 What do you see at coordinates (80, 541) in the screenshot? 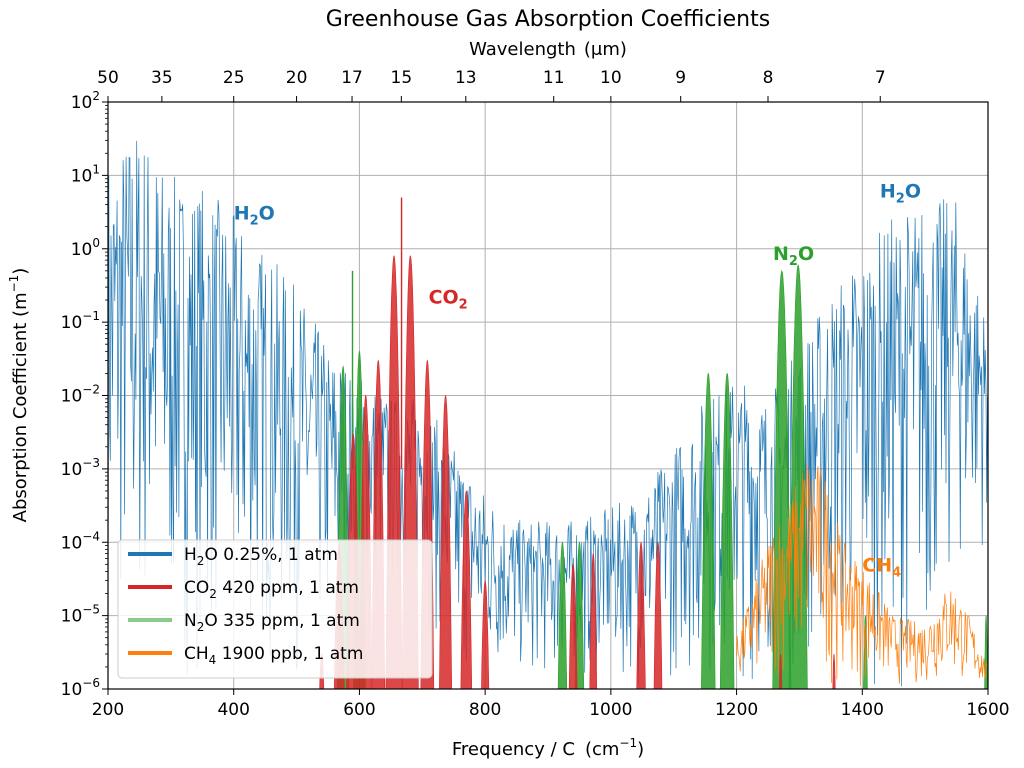
I see `y-tick-label: 10⁻⁴` at bounding box center [80, 541].